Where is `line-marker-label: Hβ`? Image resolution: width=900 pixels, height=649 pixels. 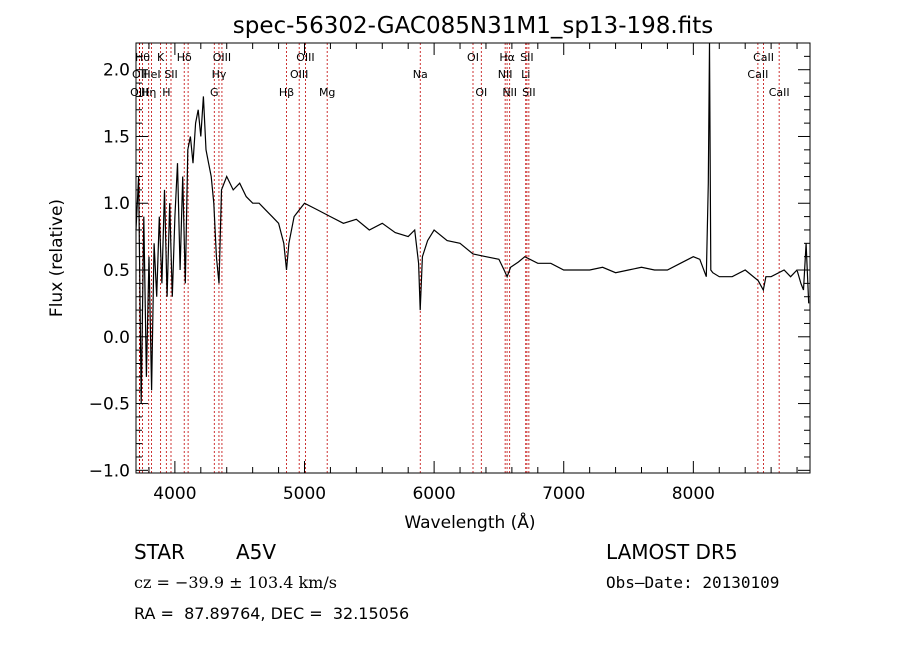
line-marker-label: Hβ is located at coordinates (286, 92).